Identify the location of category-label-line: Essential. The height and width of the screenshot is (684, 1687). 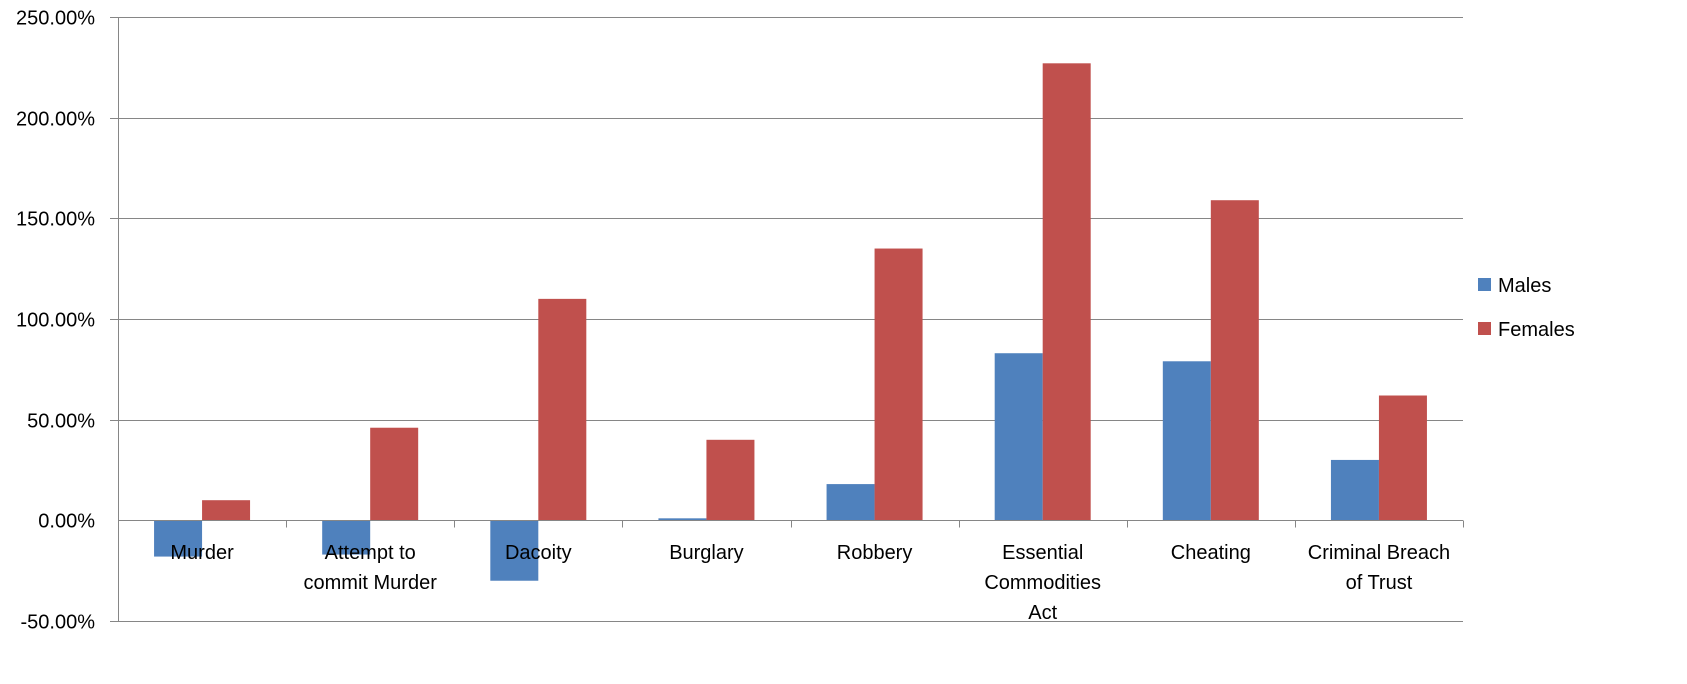
(1042, 553).